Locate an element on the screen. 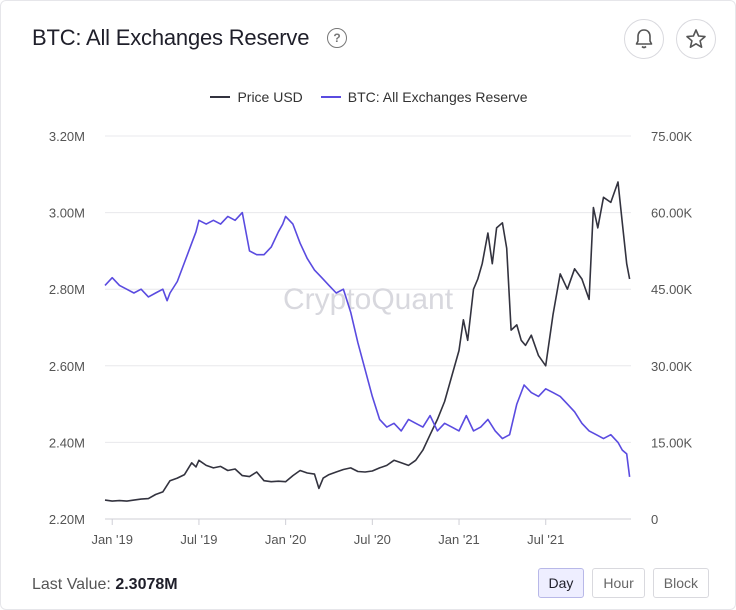 This screenshot has width=736, height=610. tab-hour: Hour is located at coordinates (618, 583).